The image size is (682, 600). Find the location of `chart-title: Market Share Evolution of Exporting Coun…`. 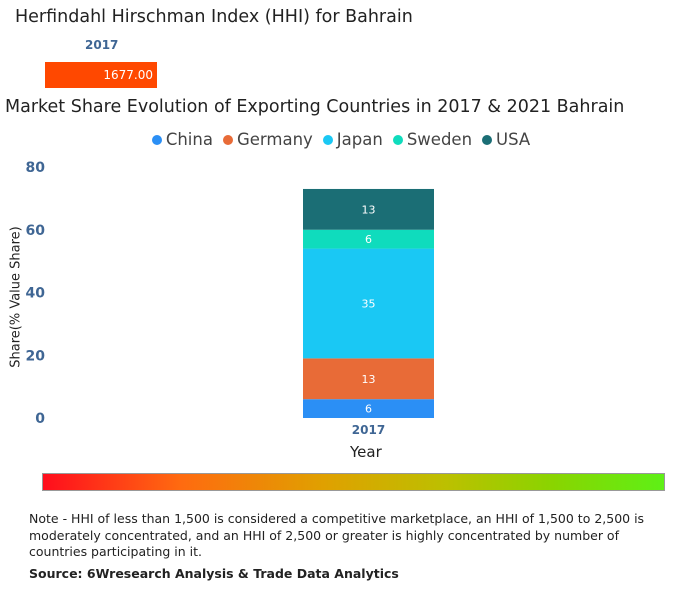

chart-title: Market Share Evolution of Exporting Coun… is located at coordinates (315, 107).